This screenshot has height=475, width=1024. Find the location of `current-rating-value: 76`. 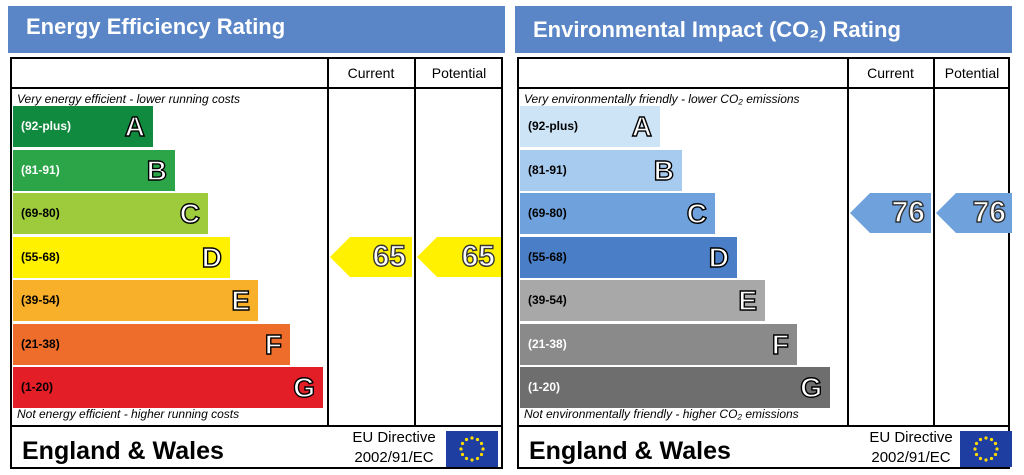

current-rating-value: 76 is located at coordinates (908, 212).